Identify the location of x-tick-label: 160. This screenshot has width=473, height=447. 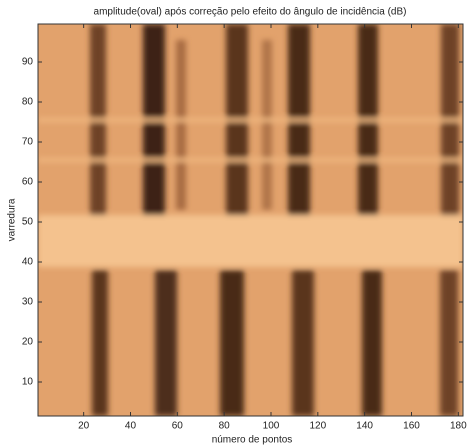
(411, 426).